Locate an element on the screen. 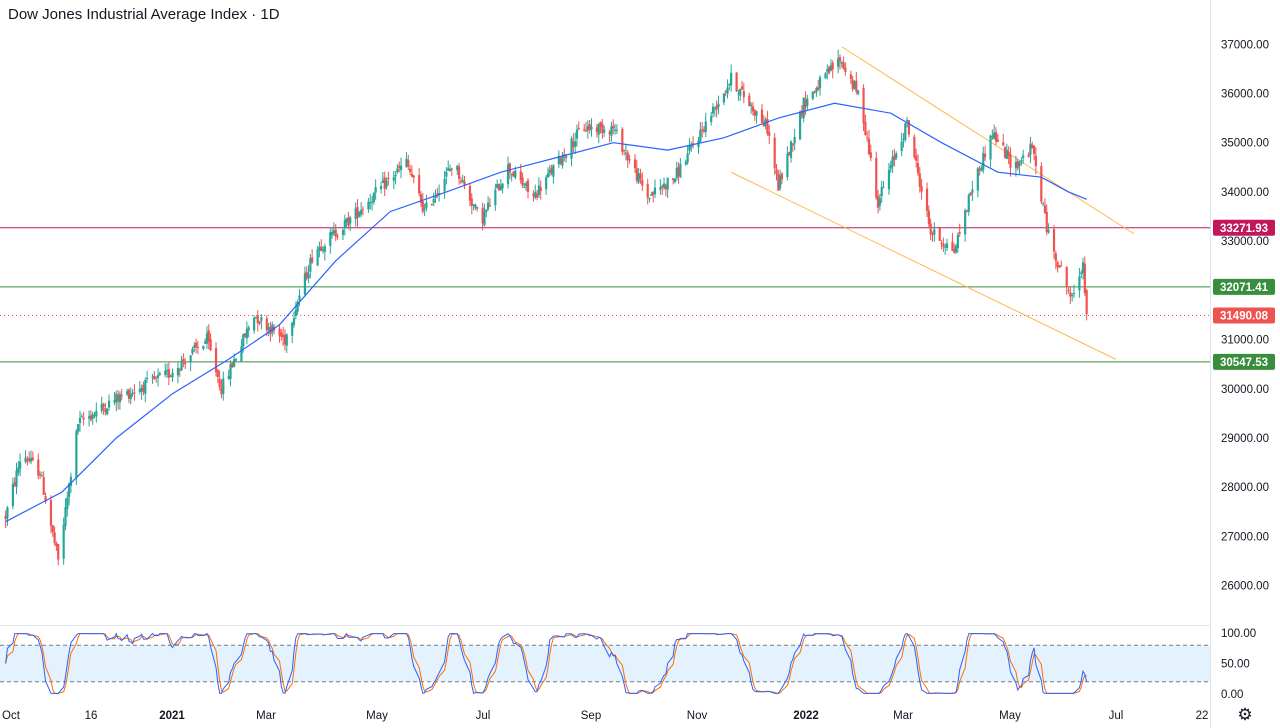 This screenshot has height=728, width=1280. stochastic-k-line is located at coordinates (546, 663).